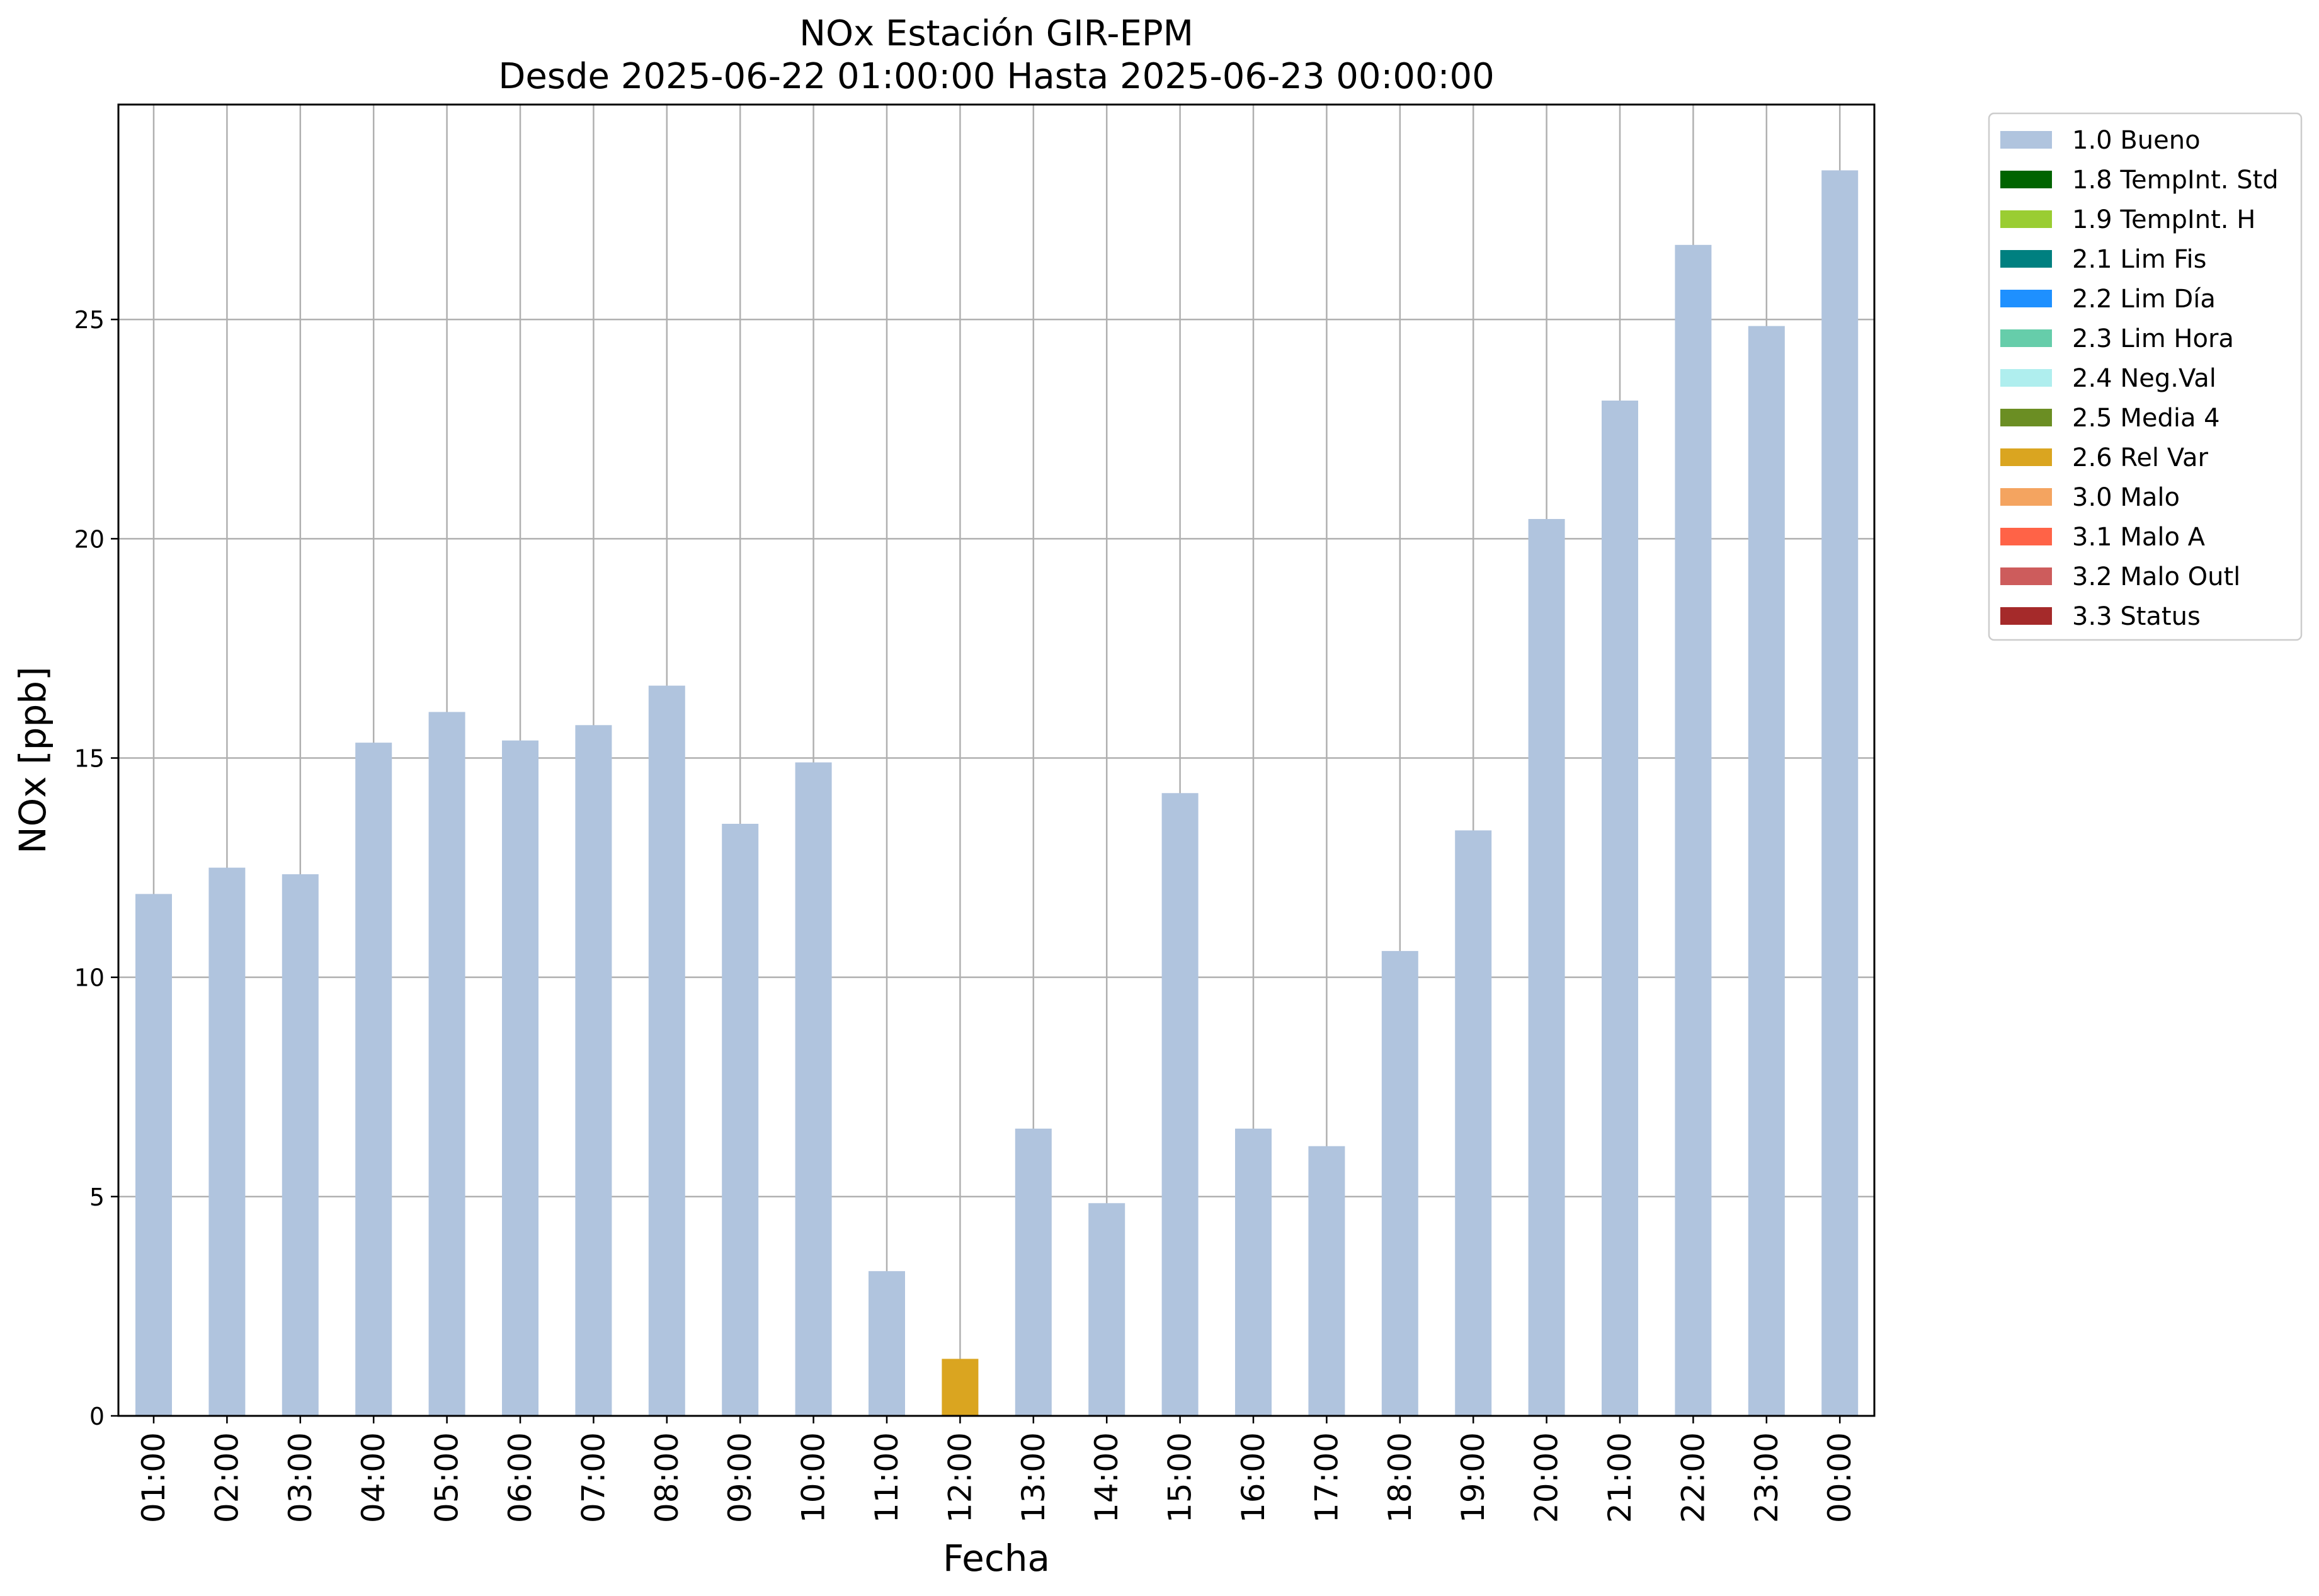  What do you see at coordinates (593, 1477) in the screenshot?
I see `x-tick-label: 07:00` at bounding box center [593, 1477].